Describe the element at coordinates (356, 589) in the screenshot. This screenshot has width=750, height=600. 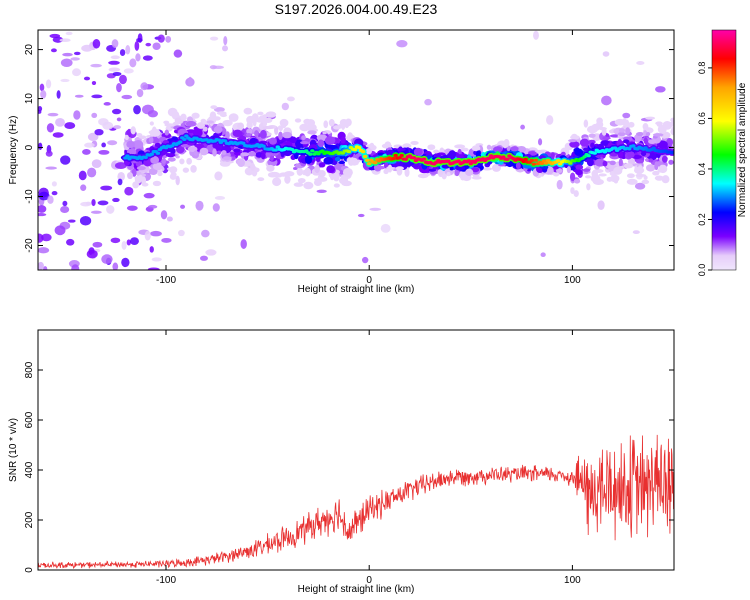
I see `snr-x-label: Height of straight line (km)` at that location.